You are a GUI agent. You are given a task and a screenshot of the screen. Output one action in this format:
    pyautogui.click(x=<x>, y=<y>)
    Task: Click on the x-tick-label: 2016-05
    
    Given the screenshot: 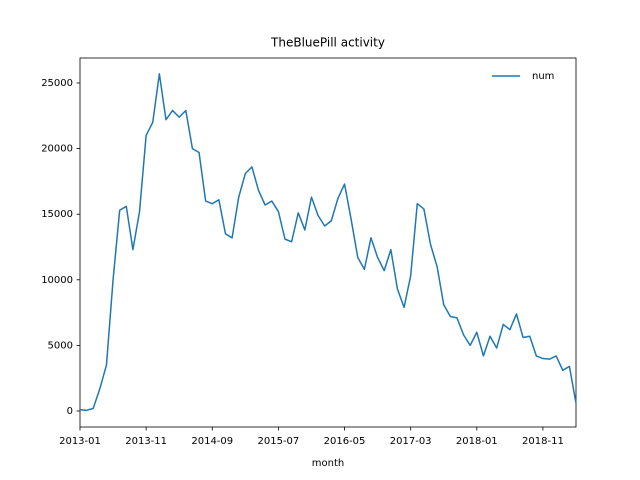 What is the action you would take?
    pyautogui.click(x=345, y=441)
    